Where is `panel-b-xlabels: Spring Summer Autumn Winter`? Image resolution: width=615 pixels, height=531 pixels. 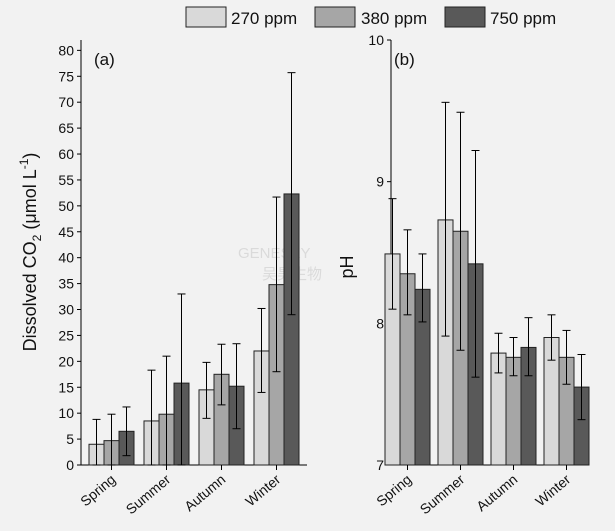
panel-b-xlabels: Spring Summer Autumn Winter is located at coordinates (473, 491).